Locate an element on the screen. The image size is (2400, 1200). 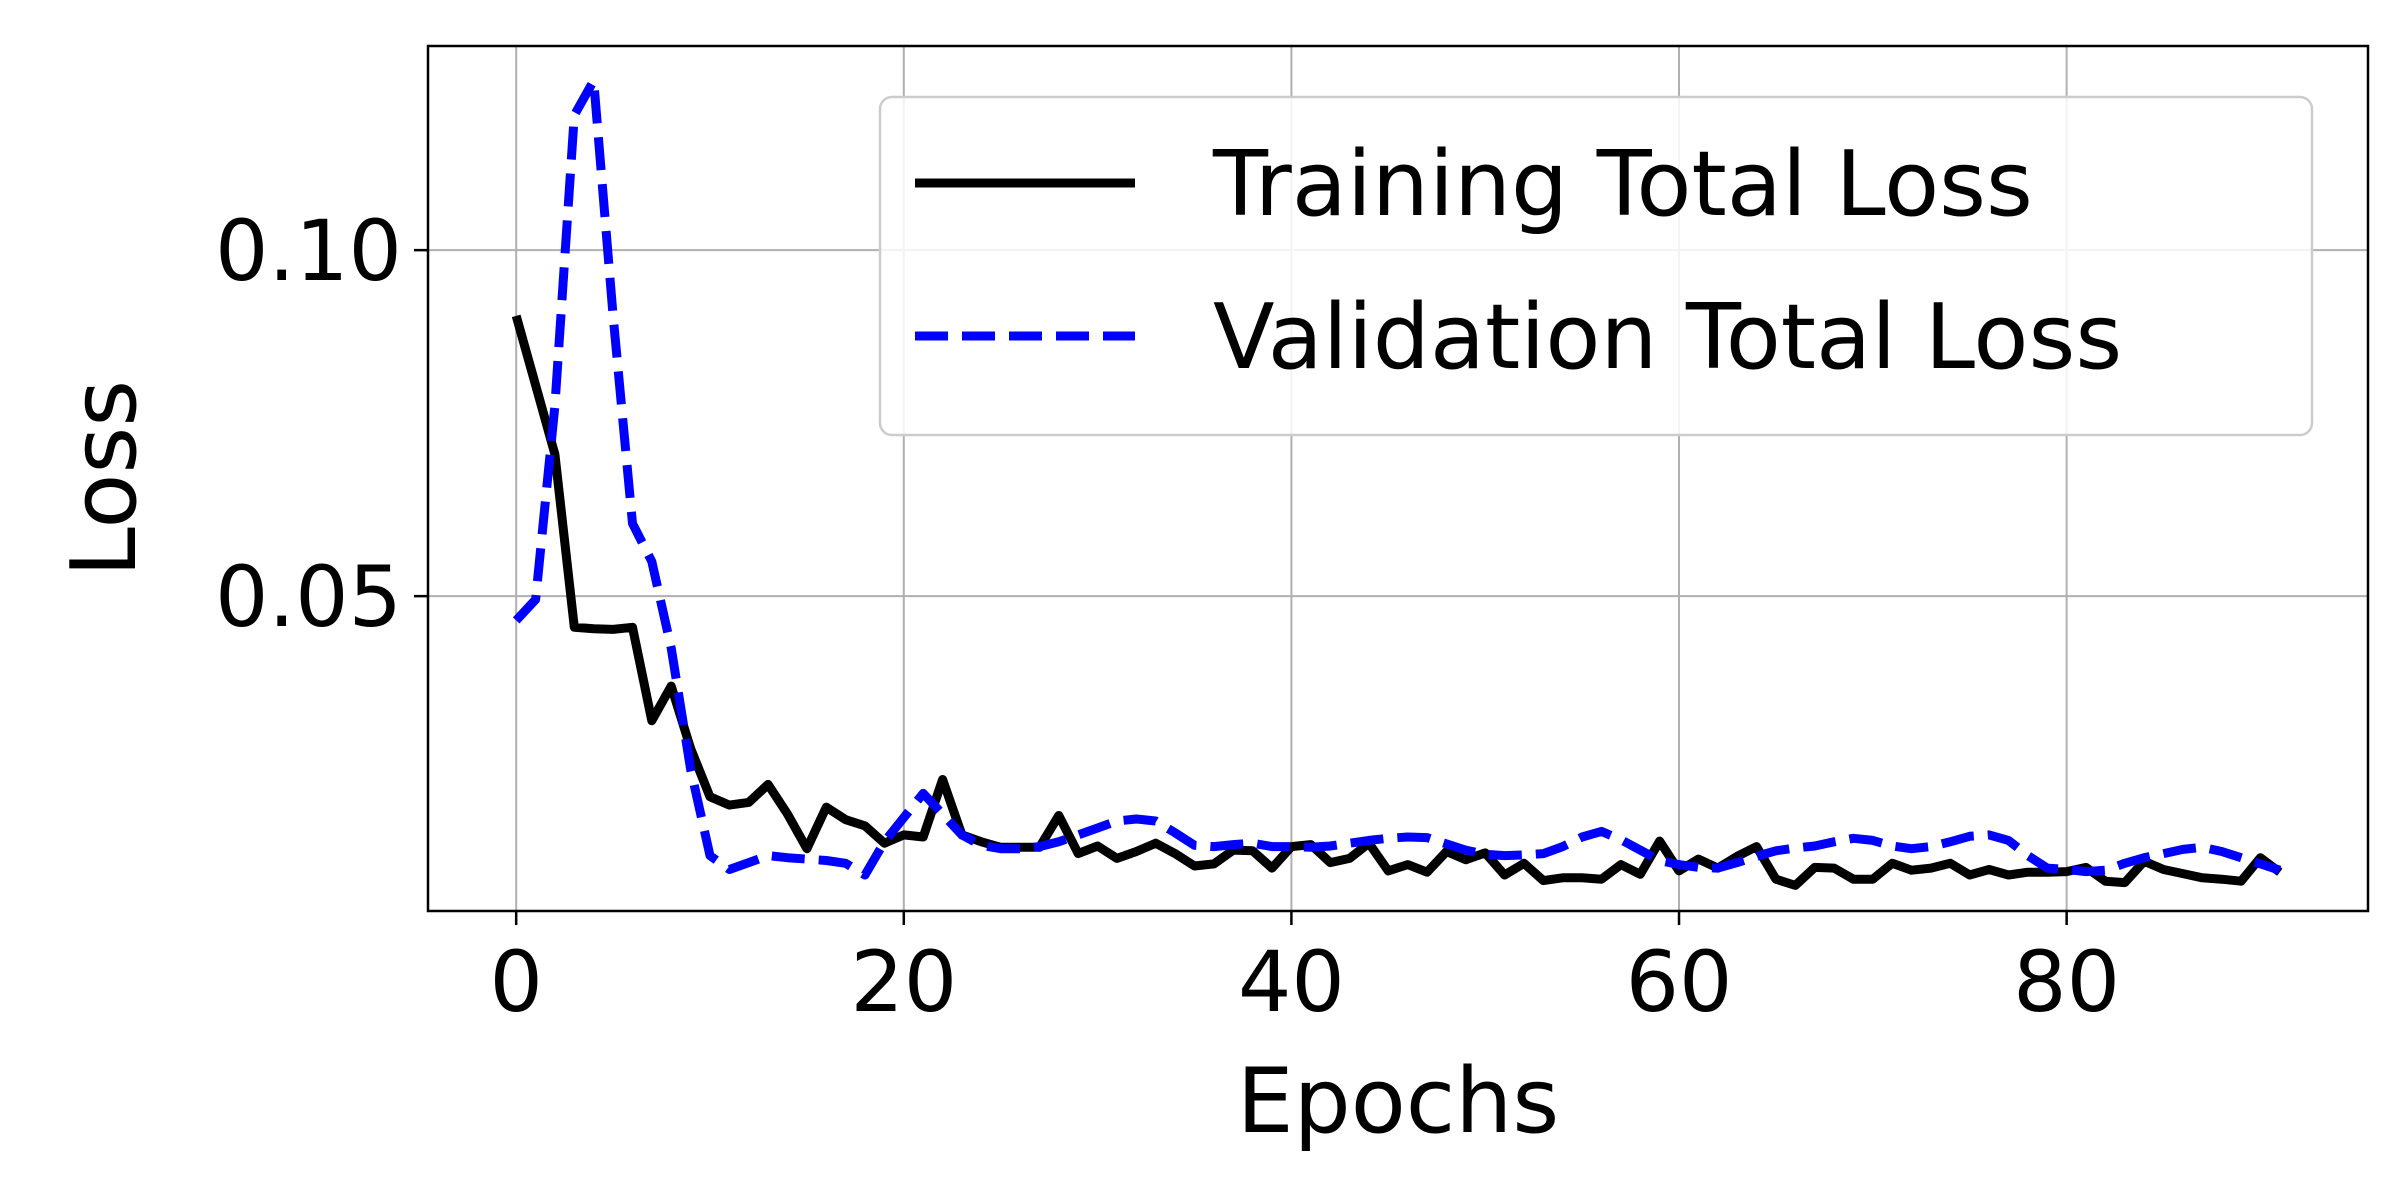
x-axis-title: Epochs is located at coordinates (1398, 1101).